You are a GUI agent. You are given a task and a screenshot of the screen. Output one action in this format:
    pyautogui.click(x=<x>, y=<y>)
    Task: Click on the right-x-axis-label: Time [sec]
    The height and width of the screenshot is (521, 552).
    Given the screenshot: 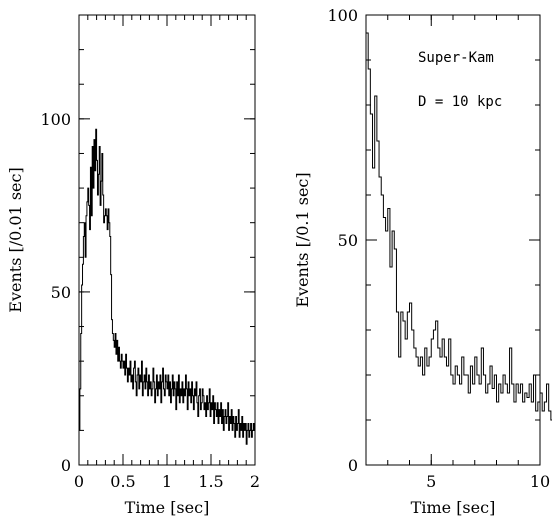 What is the action you would take?
    pyautogui.click(x=453, y=507)
    